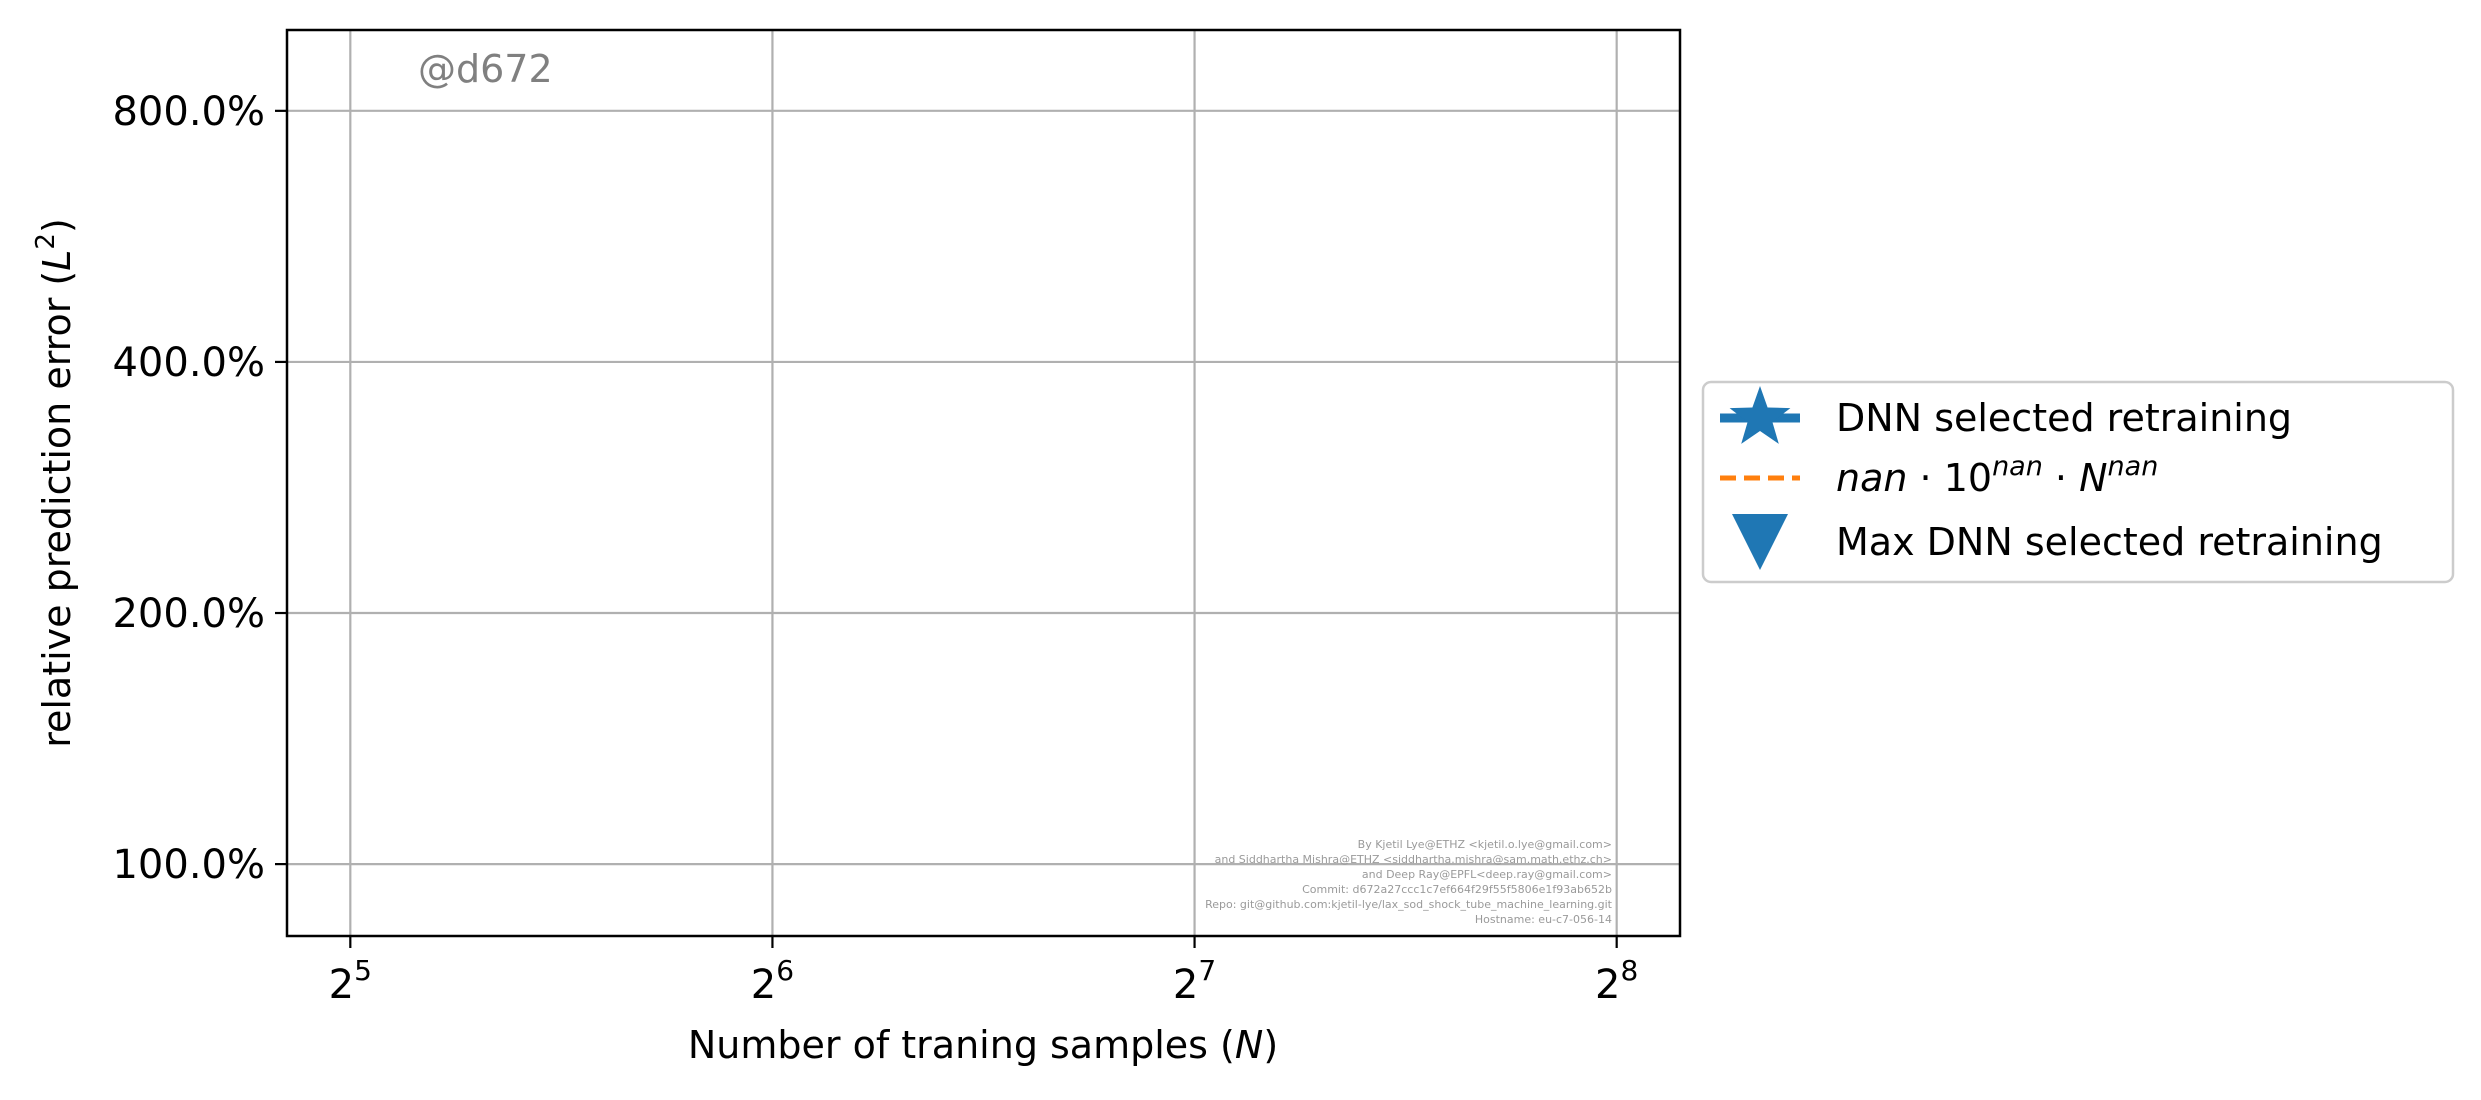  What do you see at coordinates (1616, 981) in the screenshot?
I see `x-tick-label: 28` at bounding box center [1616, 981].